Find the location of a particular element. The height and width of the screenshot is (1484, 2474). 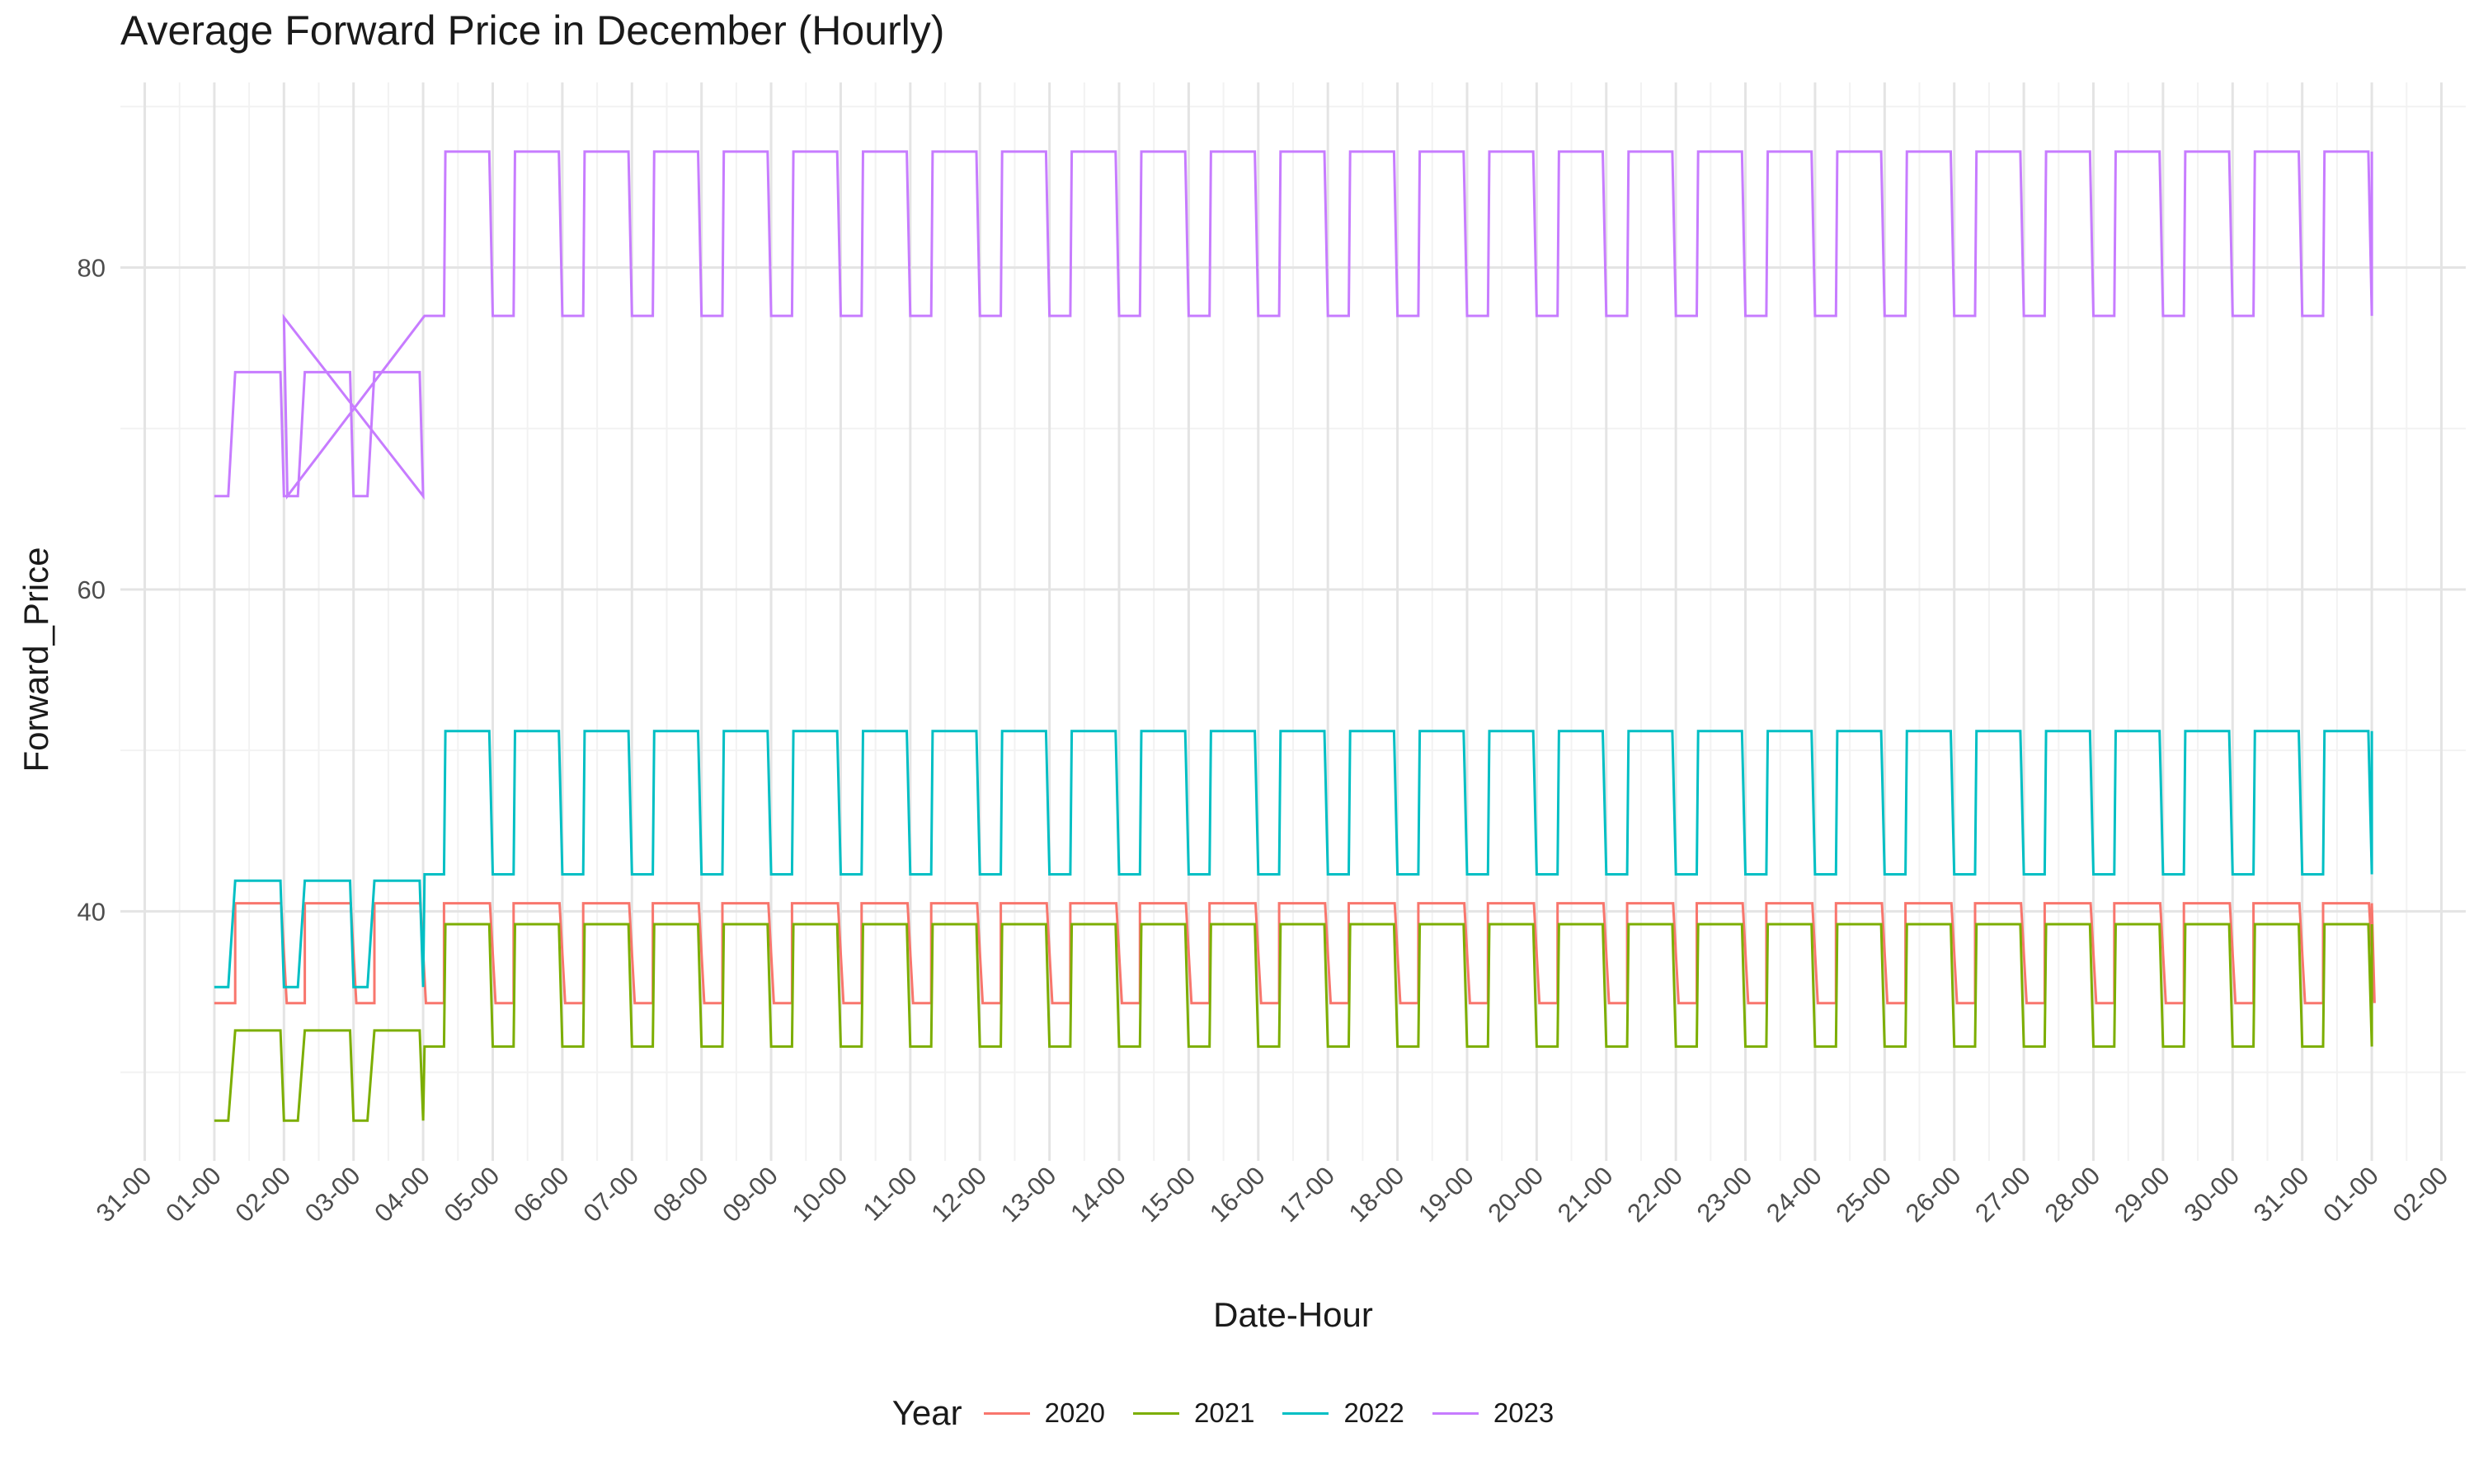

x-axis-title: Date-Hour is located at coordinates (1293, 1314).